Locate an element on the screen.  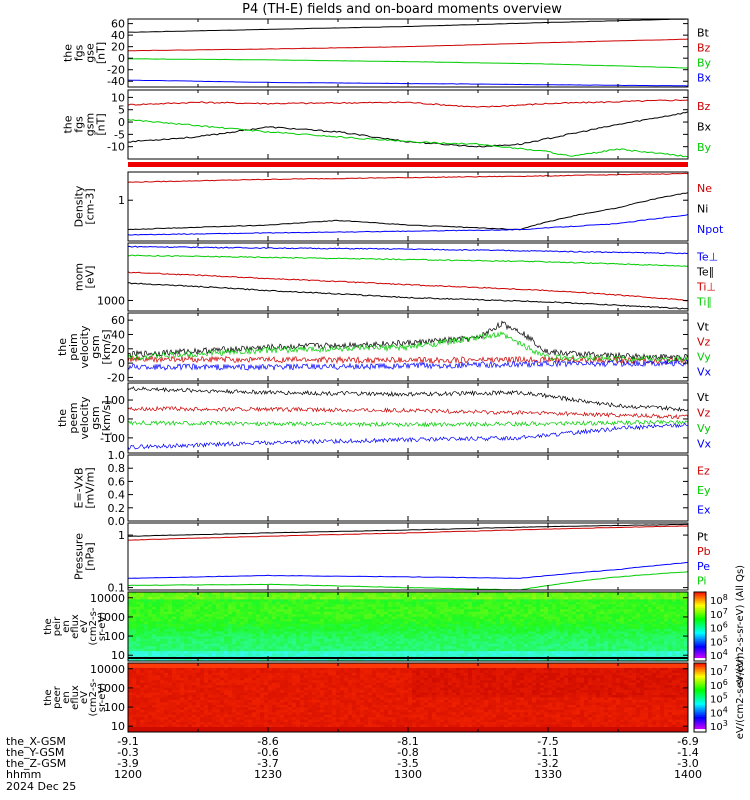
colorbar-tick: 10⁶ is located at coordinates (719, 685).